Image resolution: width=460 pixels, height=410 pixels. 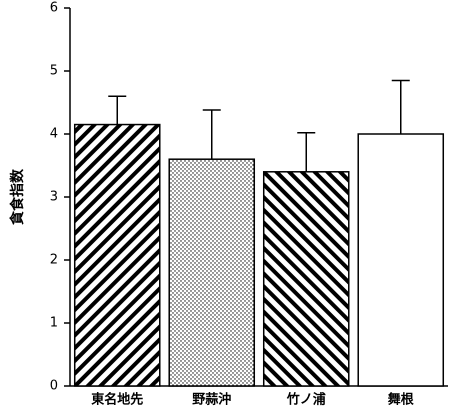 I want to click on y-tick-label: 6, so click(x=54, y=8).